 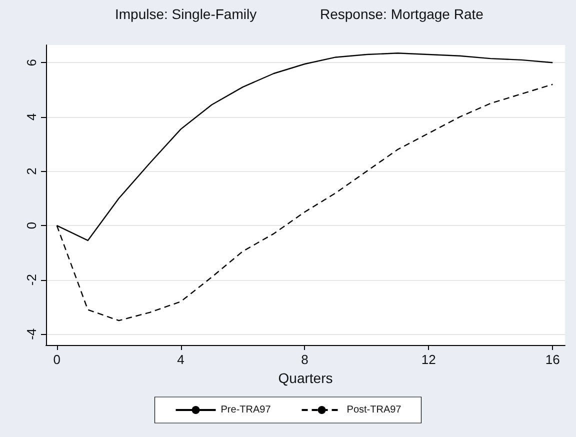 What do you see at coordinates (31, 280) in the screenshot?
I see `y-tick-label: -2` at bounding box center [31, 280].